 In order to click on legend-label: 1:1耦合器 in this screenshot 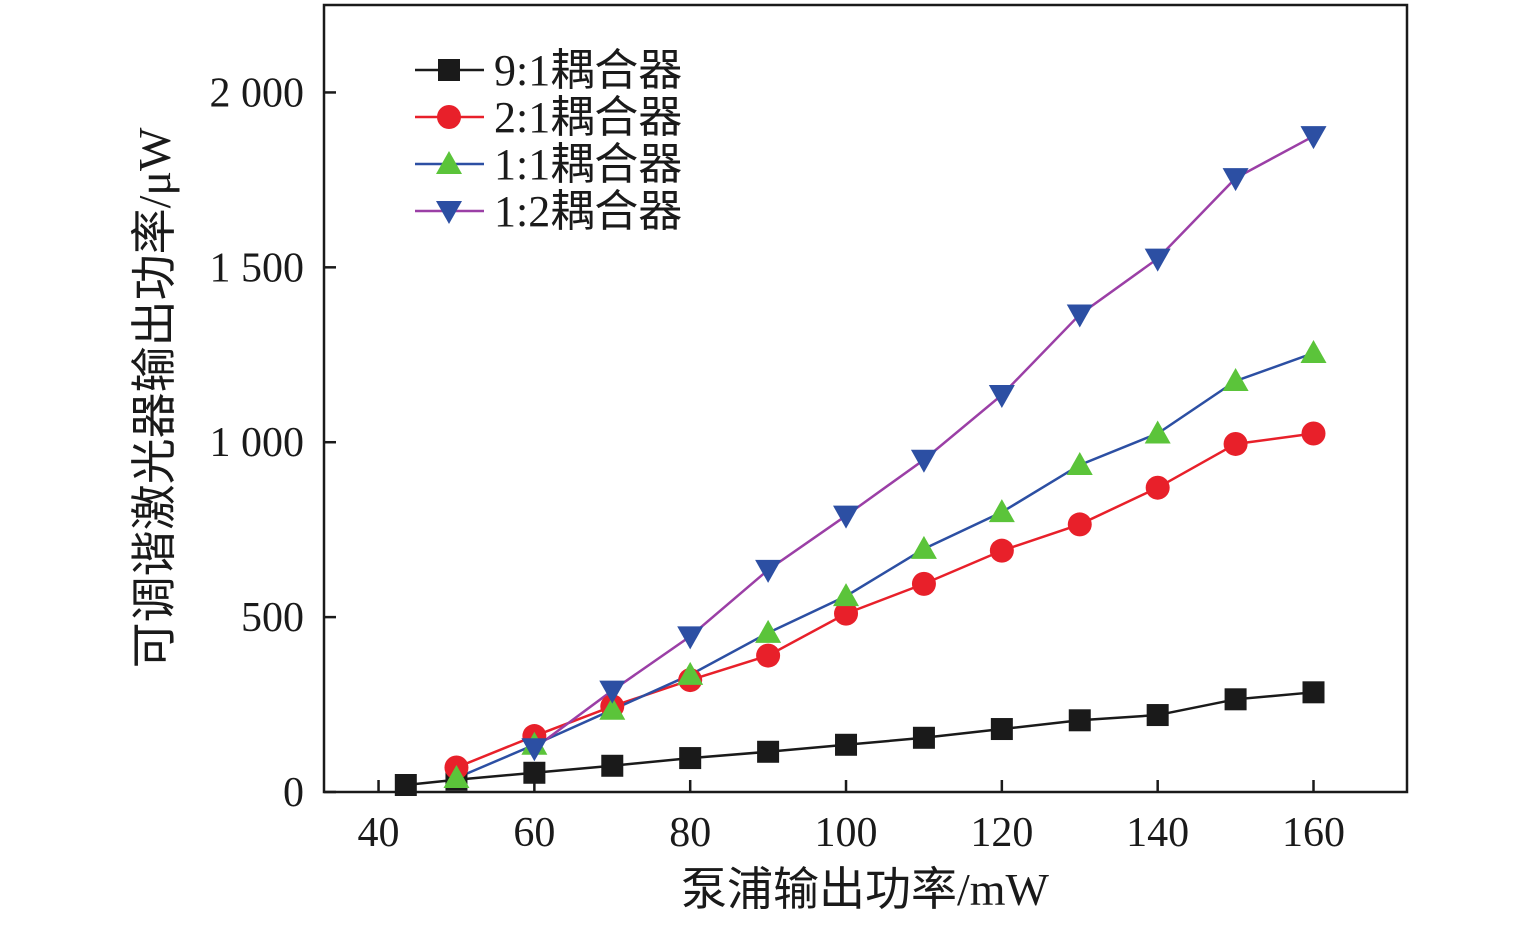, I will do `click(588, 164)`.